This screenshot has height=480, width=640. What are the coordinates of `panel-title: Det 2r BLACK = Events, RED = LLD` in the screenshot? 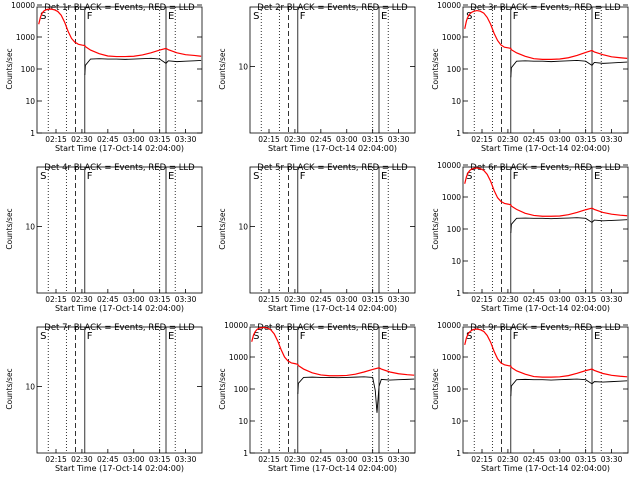 It's located at (332, 8).